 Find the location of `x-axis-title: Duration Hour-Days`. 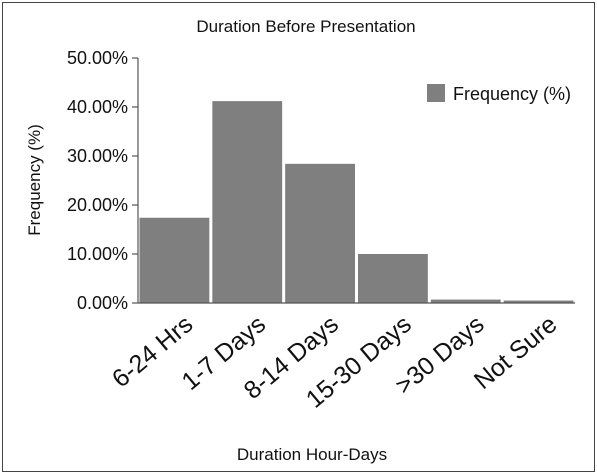

x-axis-title: Duration Hour-Days is located at coordinates (312, 454).